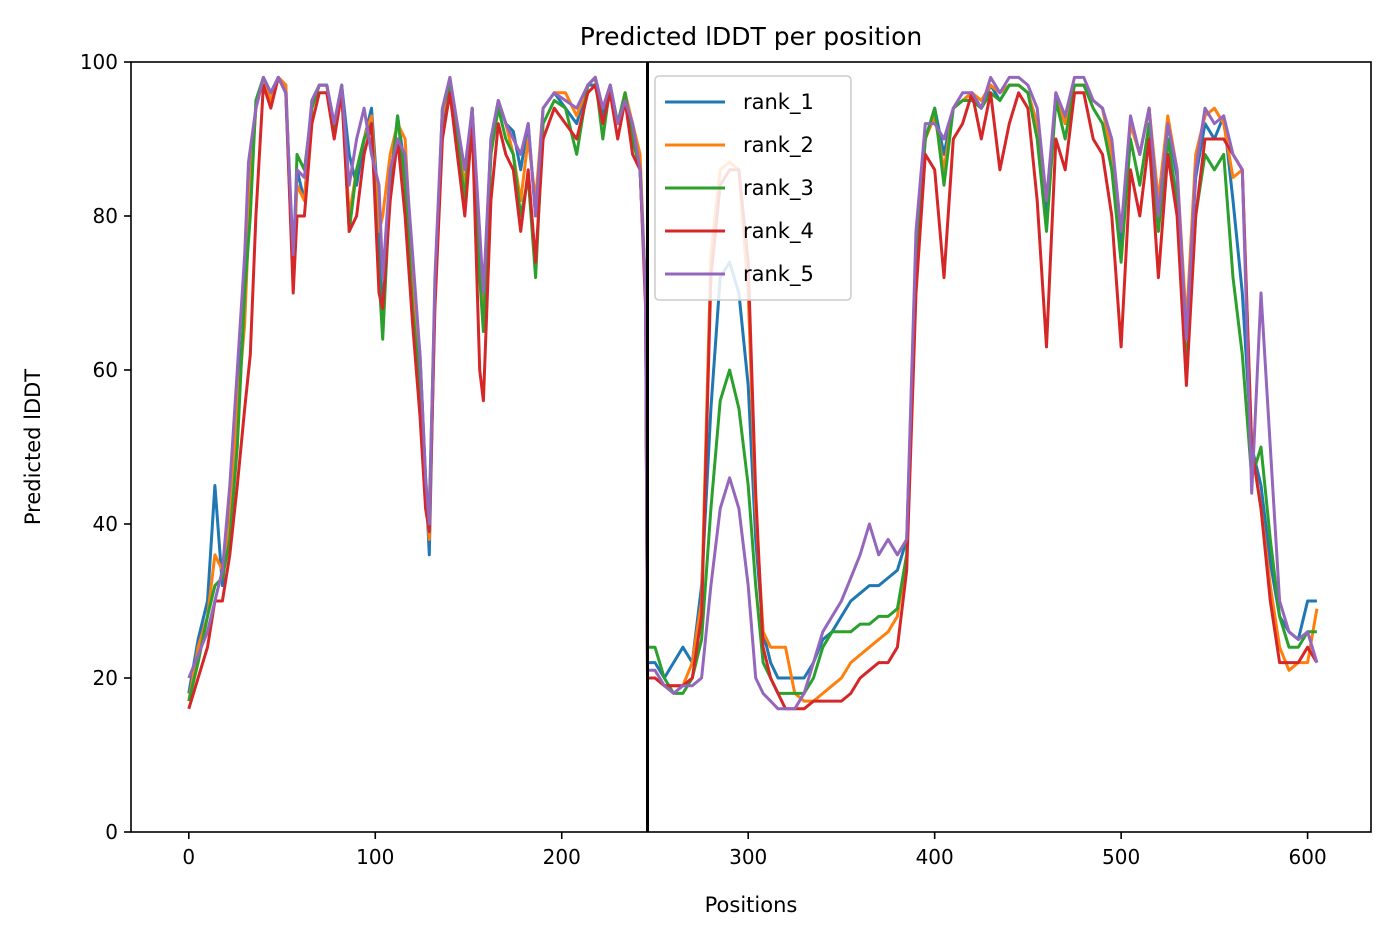 This screenshot has height=939, width=1391. I want to click on legend-label-rank_2: rank_2, so click(778, 145).